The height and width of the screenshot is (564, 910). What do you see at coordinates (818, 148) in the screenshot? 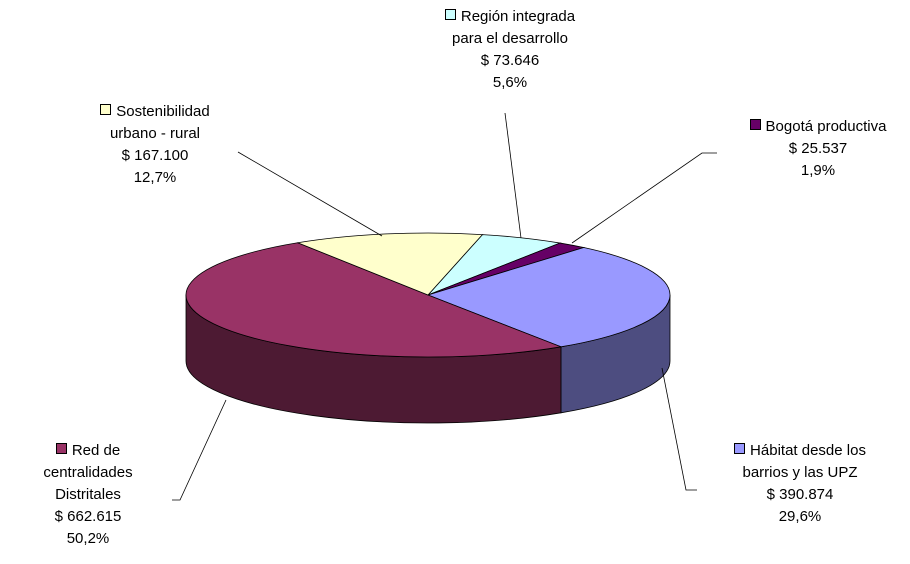
I see `amount-label: $ 25.537` at bounding box center [818, 148].